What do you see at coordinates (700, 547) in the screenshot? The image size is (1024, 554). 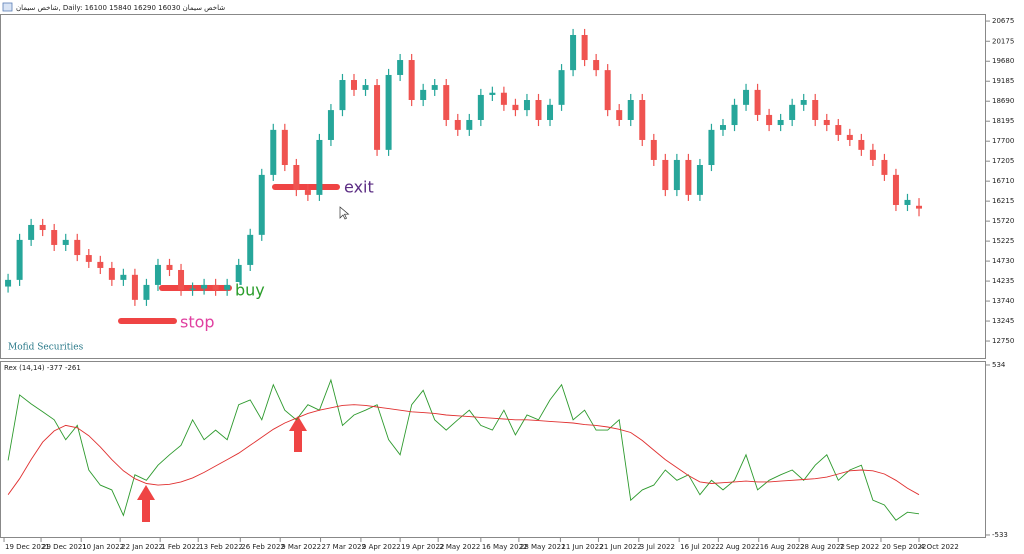 I see `x-tick-label: 16 Jul 2022` at bounding box center [700, 547].